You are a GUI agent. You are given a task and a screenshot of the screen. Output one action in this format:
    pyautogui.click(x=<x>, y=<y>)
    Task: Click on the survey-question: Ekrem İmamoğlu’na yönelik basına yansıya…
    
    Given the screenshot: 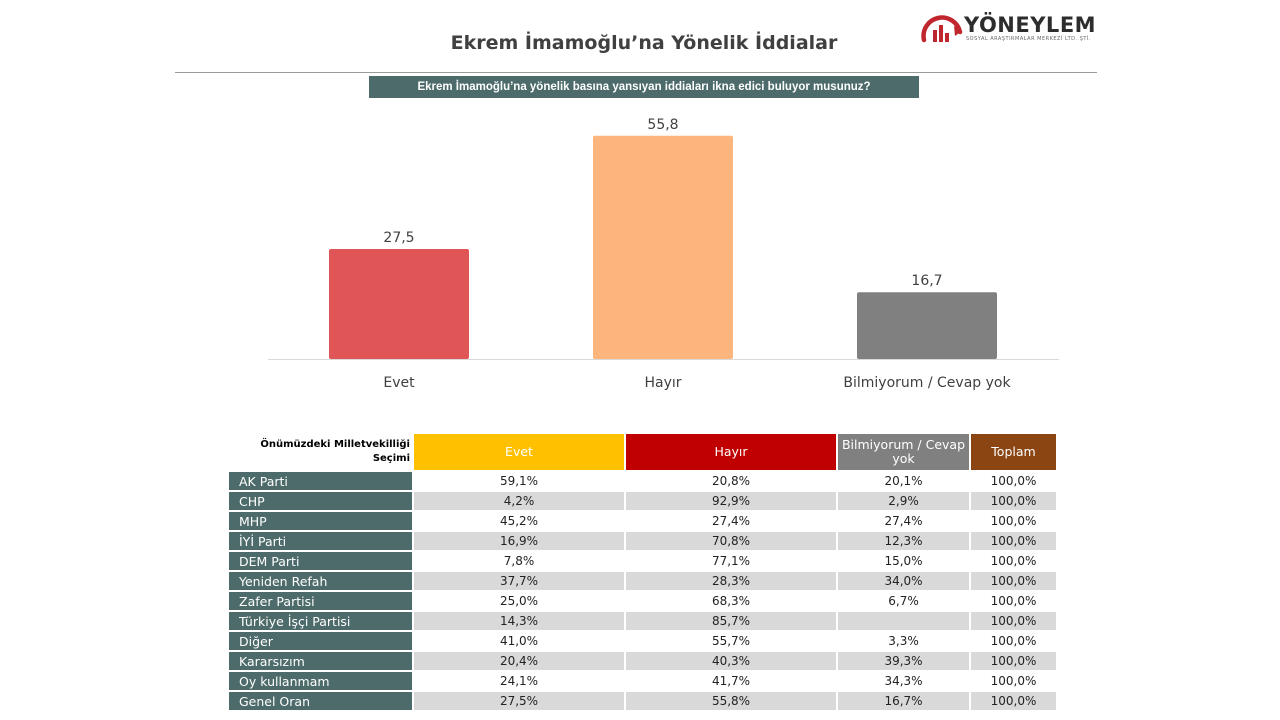 What is the action you would take?
    pyautogui.click(x=644, y=87)
    